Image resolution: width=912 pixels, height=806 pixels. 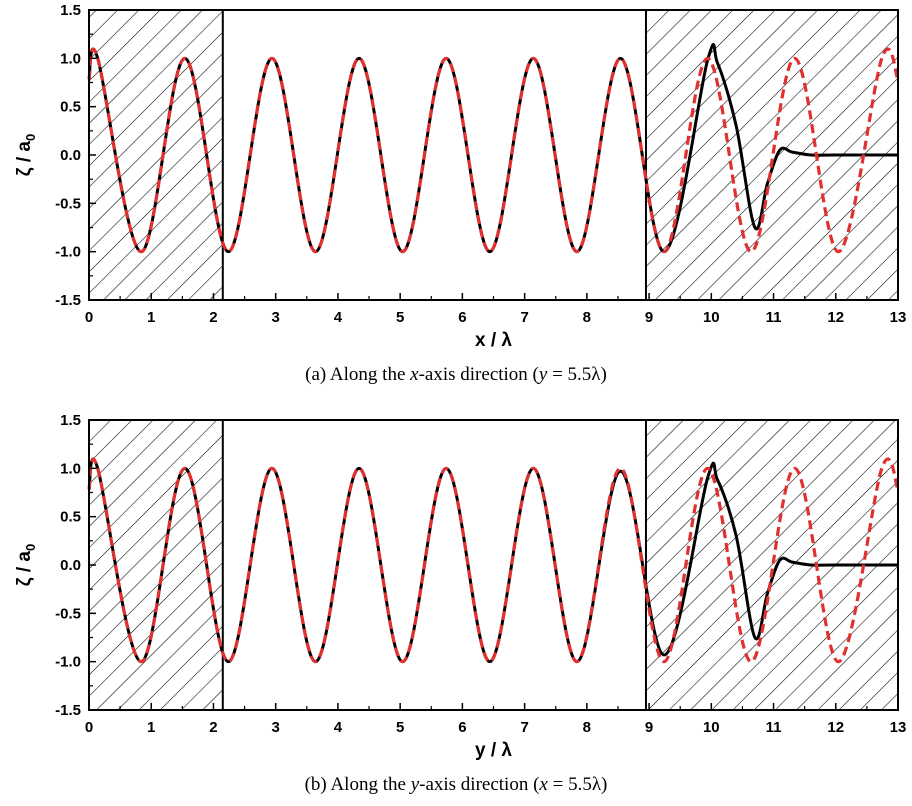 What do you see at coordinates (493, 340) in the screenshot?
I see `x-axis-label: x / λ` at bounding box center [493, 340].